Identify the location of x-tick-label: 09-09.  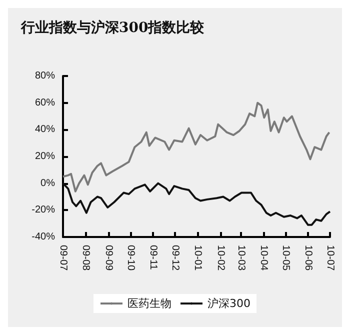
(108, 258).